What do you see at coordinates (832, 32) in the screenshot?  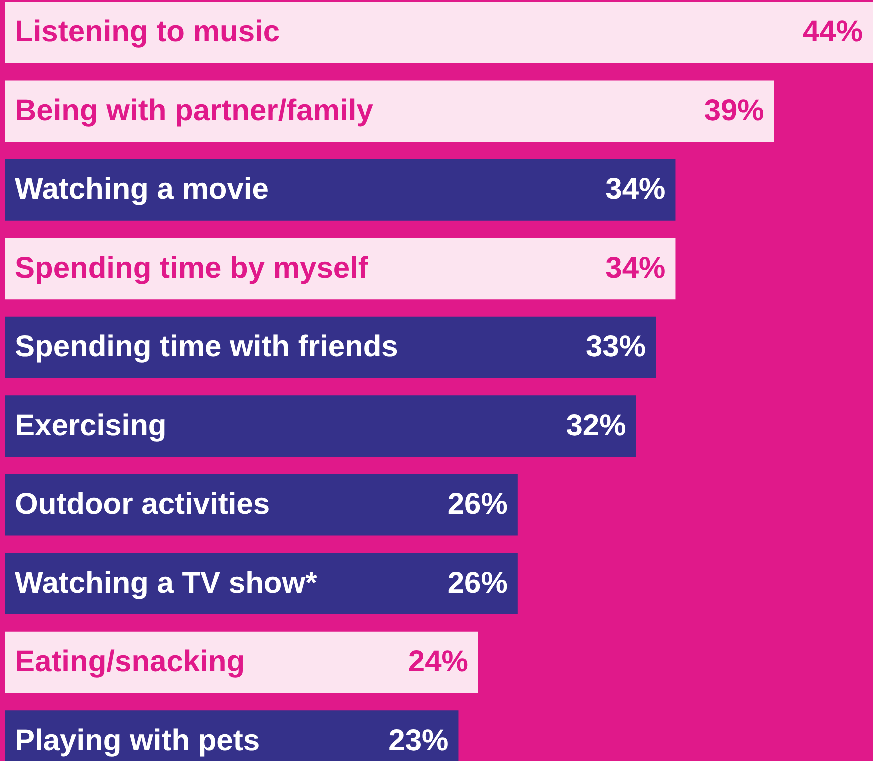 I see `data-label: 44%` at bounding box center [832, 32].